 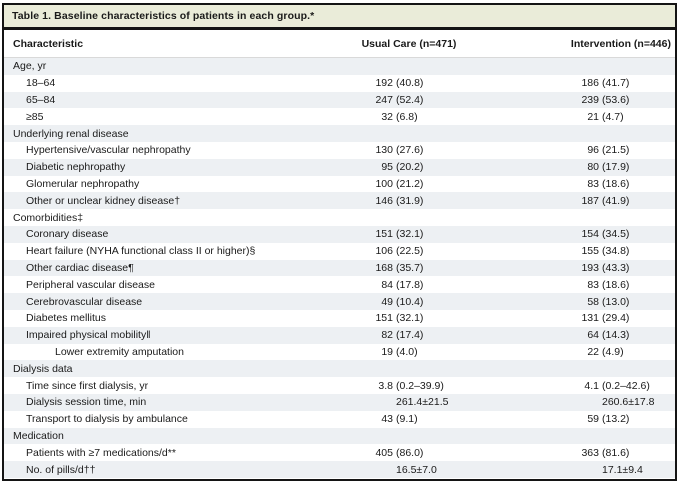 What do you see at coordinates (76, 167) in the screenshot?
I see `row-label: Diabetic nephropathy` at bounding box center [76, 167].